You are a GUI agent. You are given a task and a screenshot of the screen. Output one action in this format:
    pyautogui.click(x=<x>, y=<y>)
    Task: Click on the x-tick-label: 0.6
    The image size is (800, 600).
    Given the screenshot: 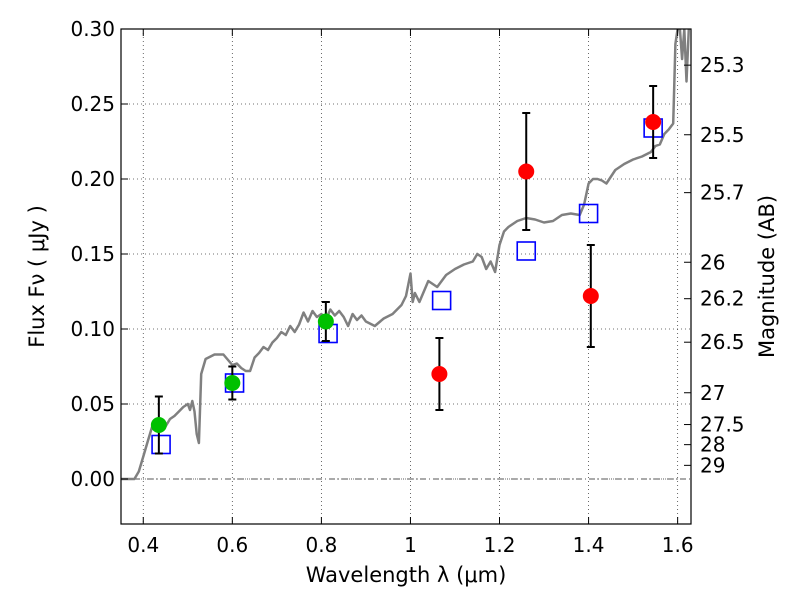 What is the action you would take?
    pyautogui.click(x=232, y=545)
    